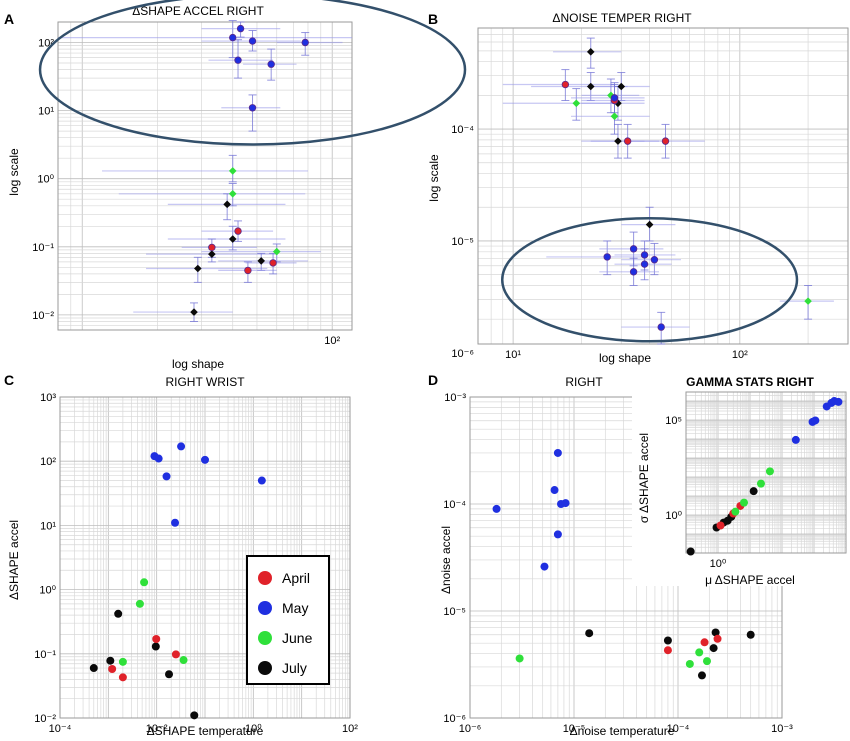  I want to click on d-xtick-label: 10⁻⁴, so click(678, 729).